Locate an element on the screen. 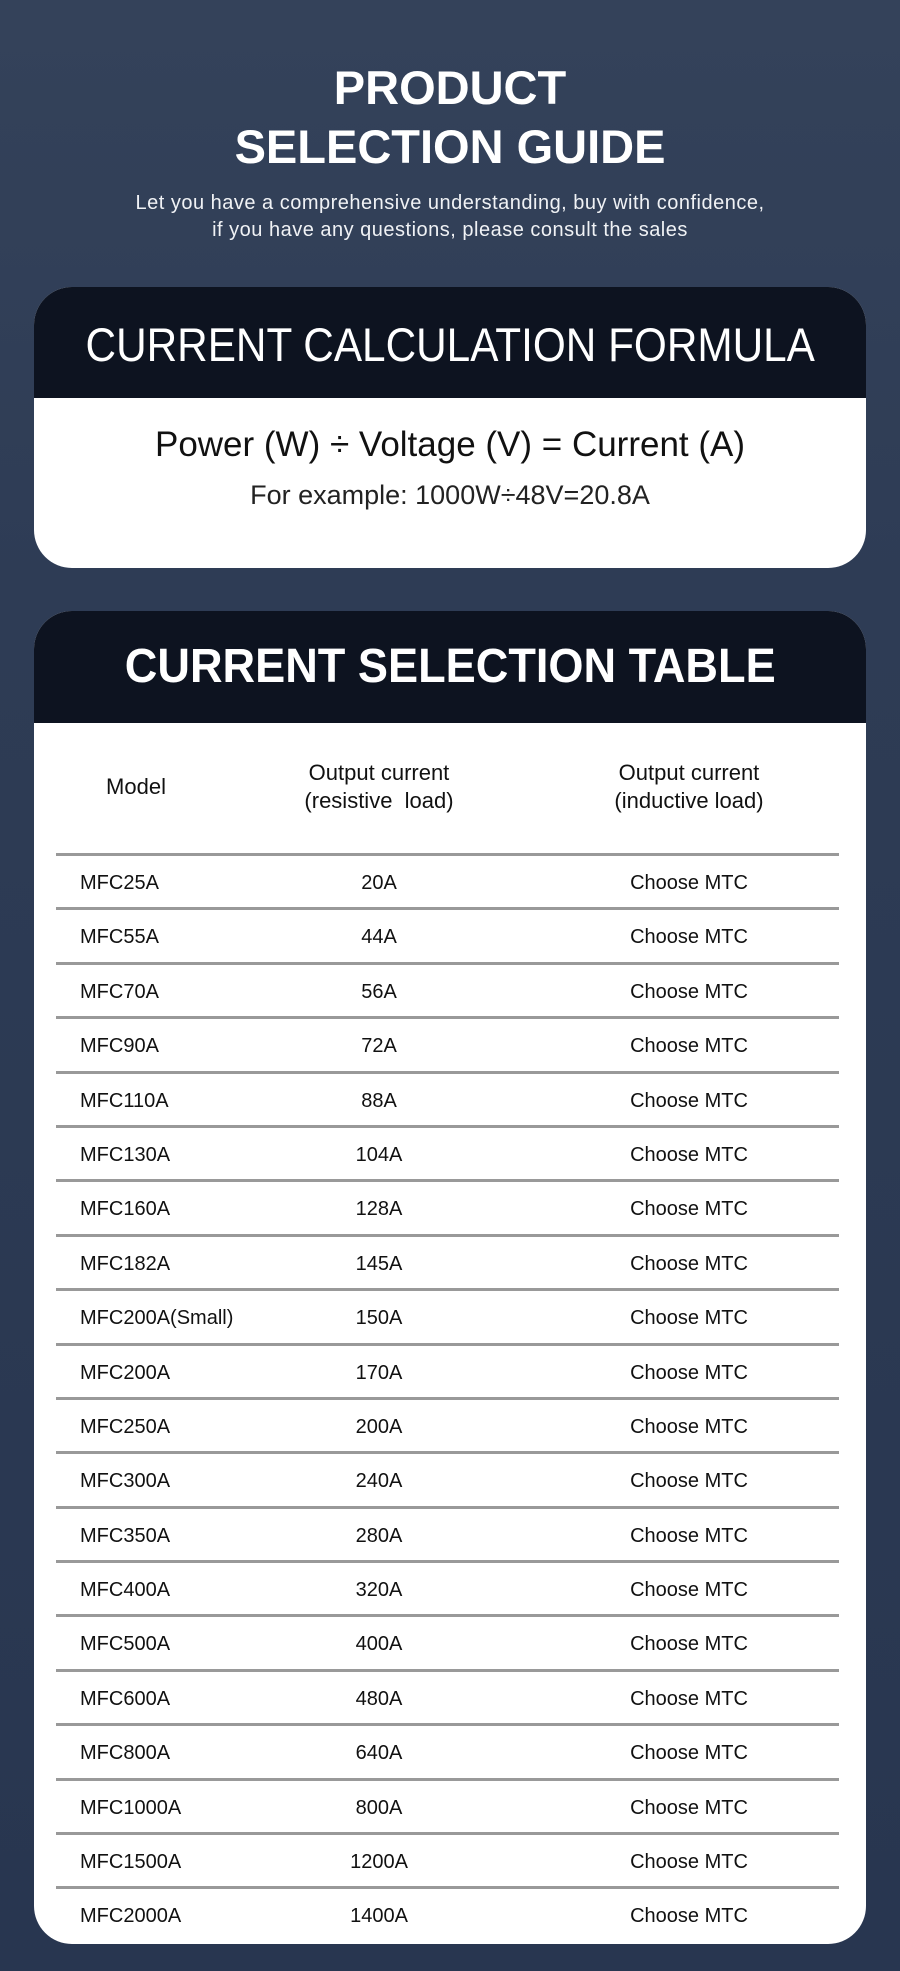 Image resolution: width=900 pixels, height=1971 pixels. column-header-model: Model is located at coordinates (136, 787).